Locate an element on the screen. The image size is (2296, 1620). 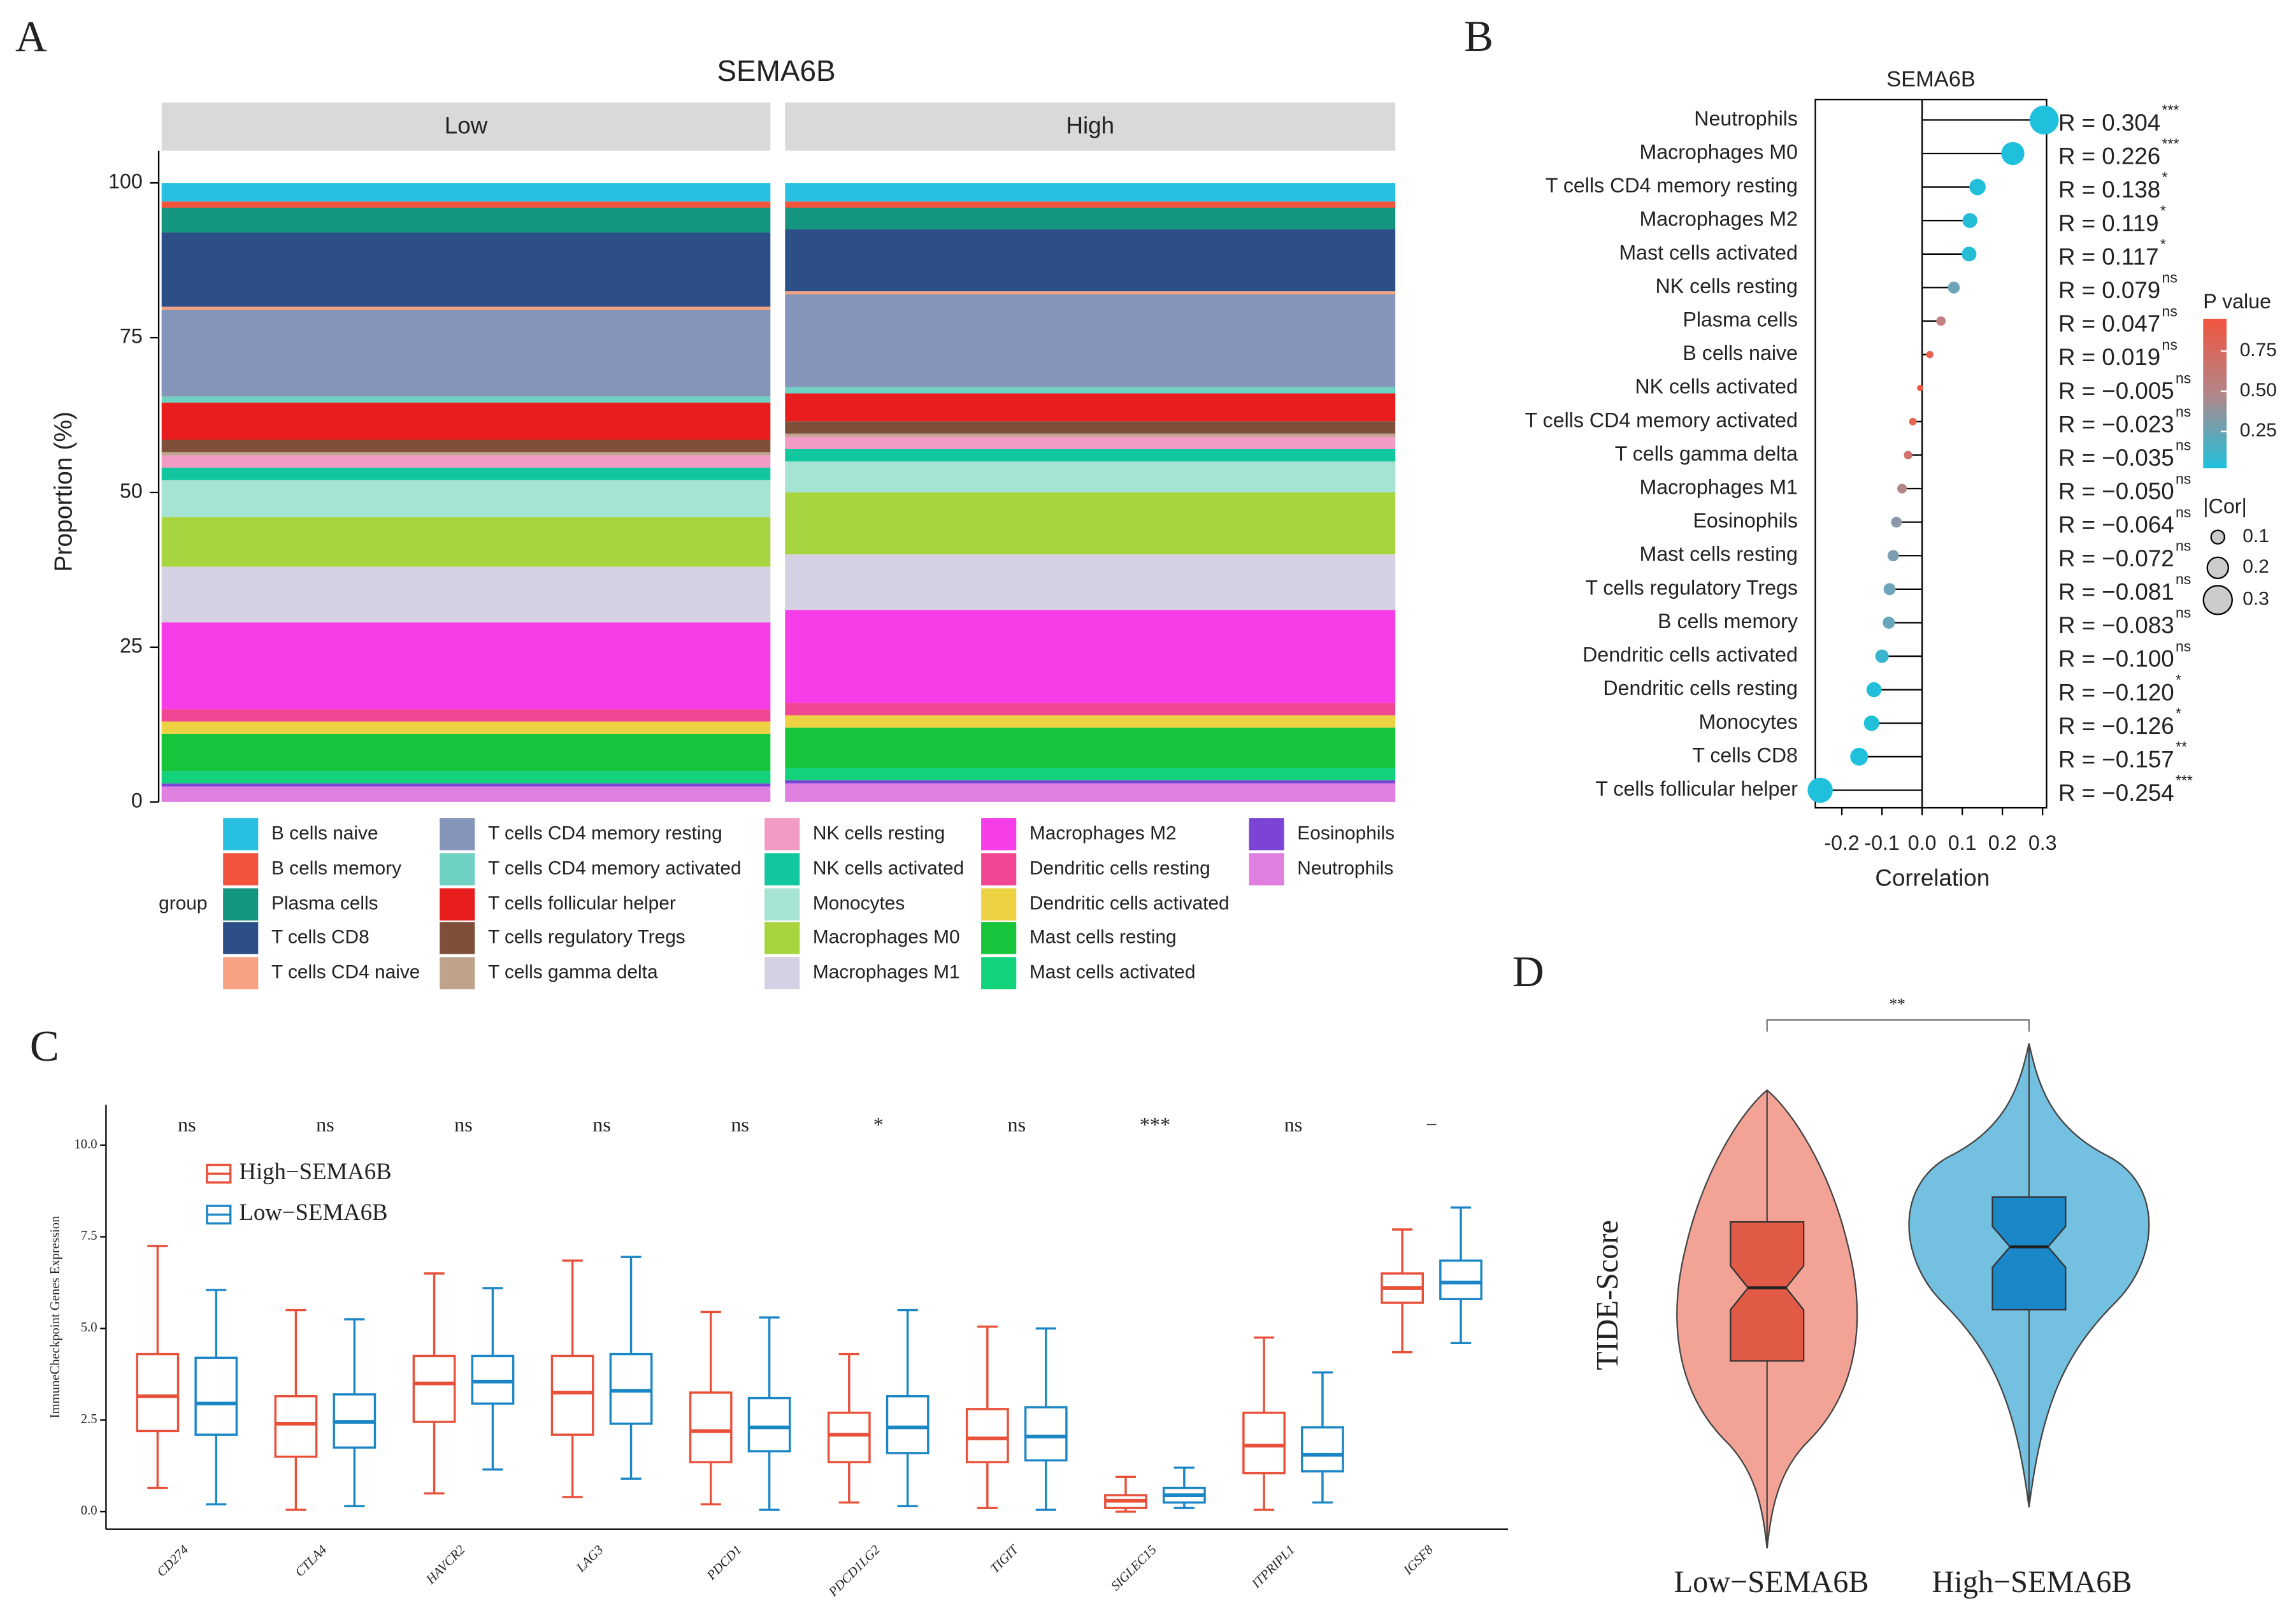
legend-label: Macrophages M0 is located at coordinates (887, 936).